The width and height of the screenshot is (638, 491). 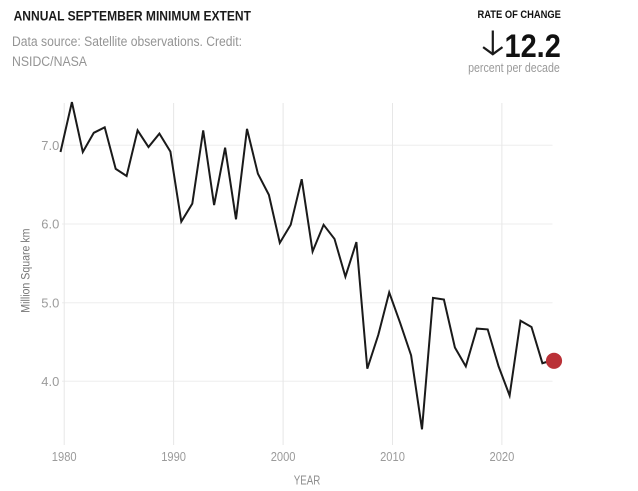 What do you see at coordinates (173, 456) in the screenshot?
I see `svg-text: 1990` at bounding box center [173, 456].